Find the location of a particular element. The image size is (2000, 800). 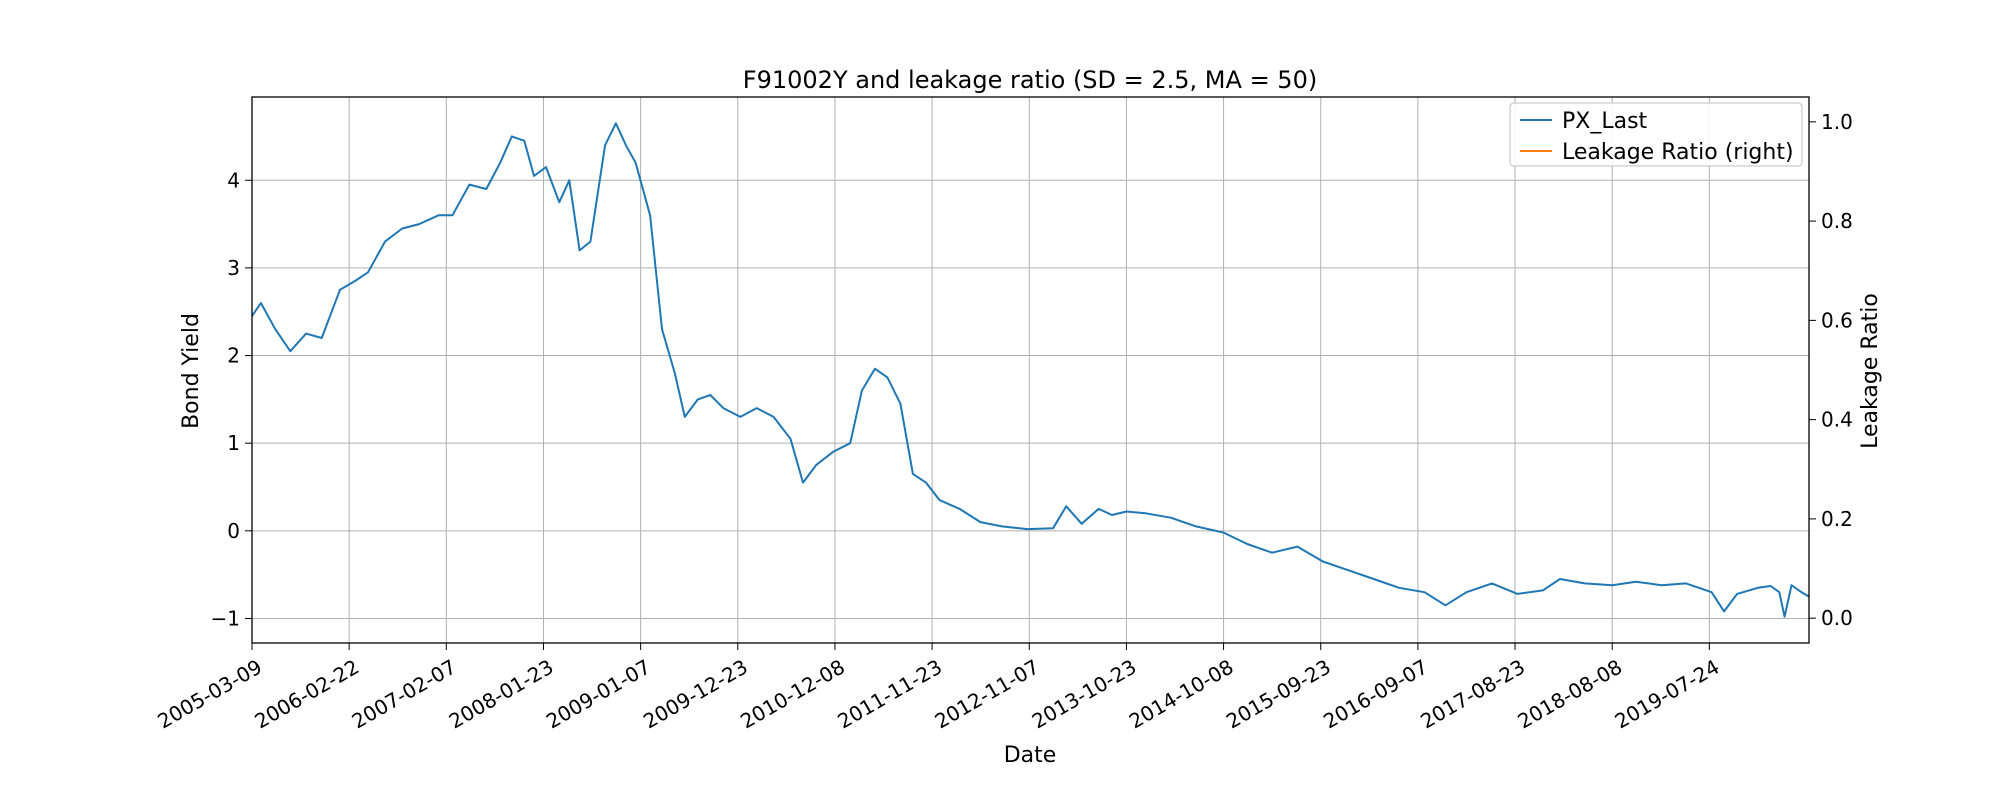

y-tick-label: 4 is located at coordinates (233, 180).